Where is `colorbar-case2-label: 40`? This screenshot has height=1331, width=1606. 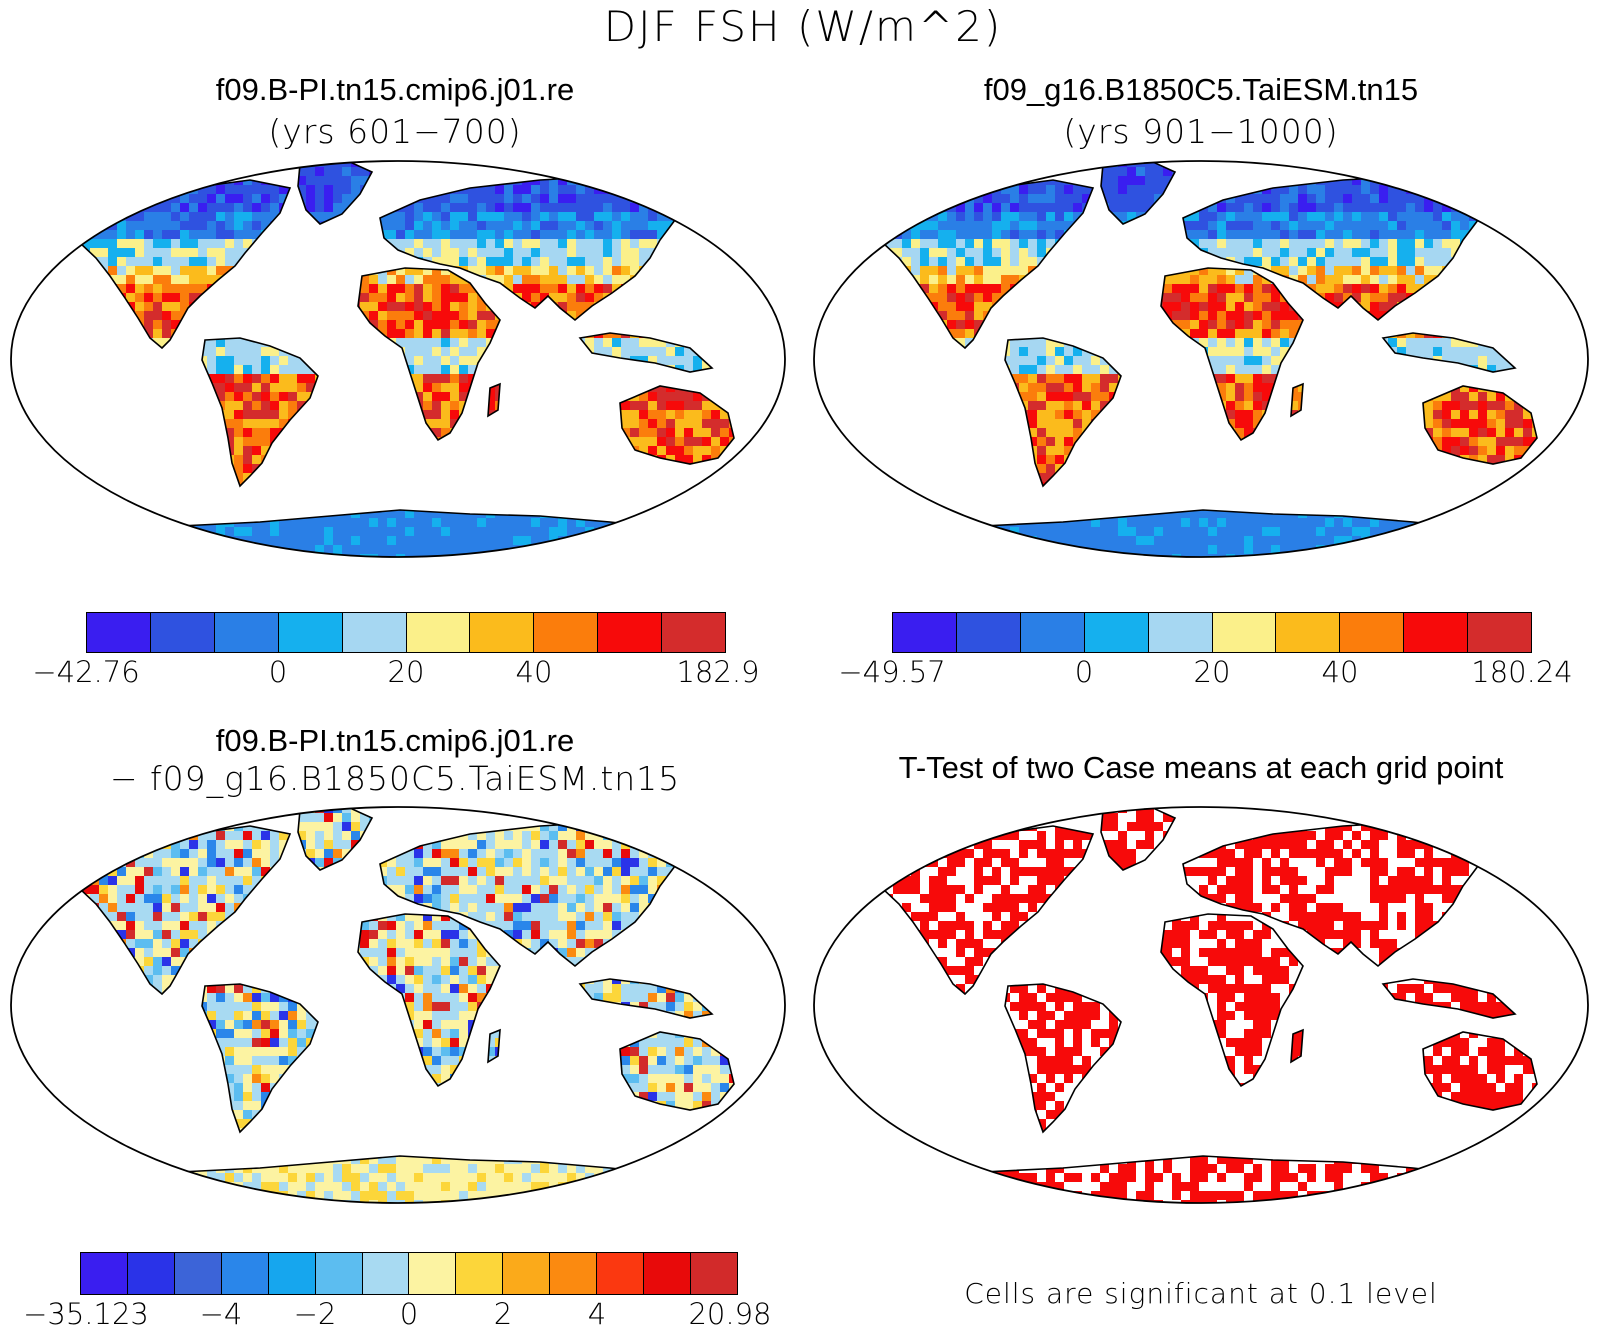
colorbar-case2-label: 40 is located at coordinates (1340, 672).